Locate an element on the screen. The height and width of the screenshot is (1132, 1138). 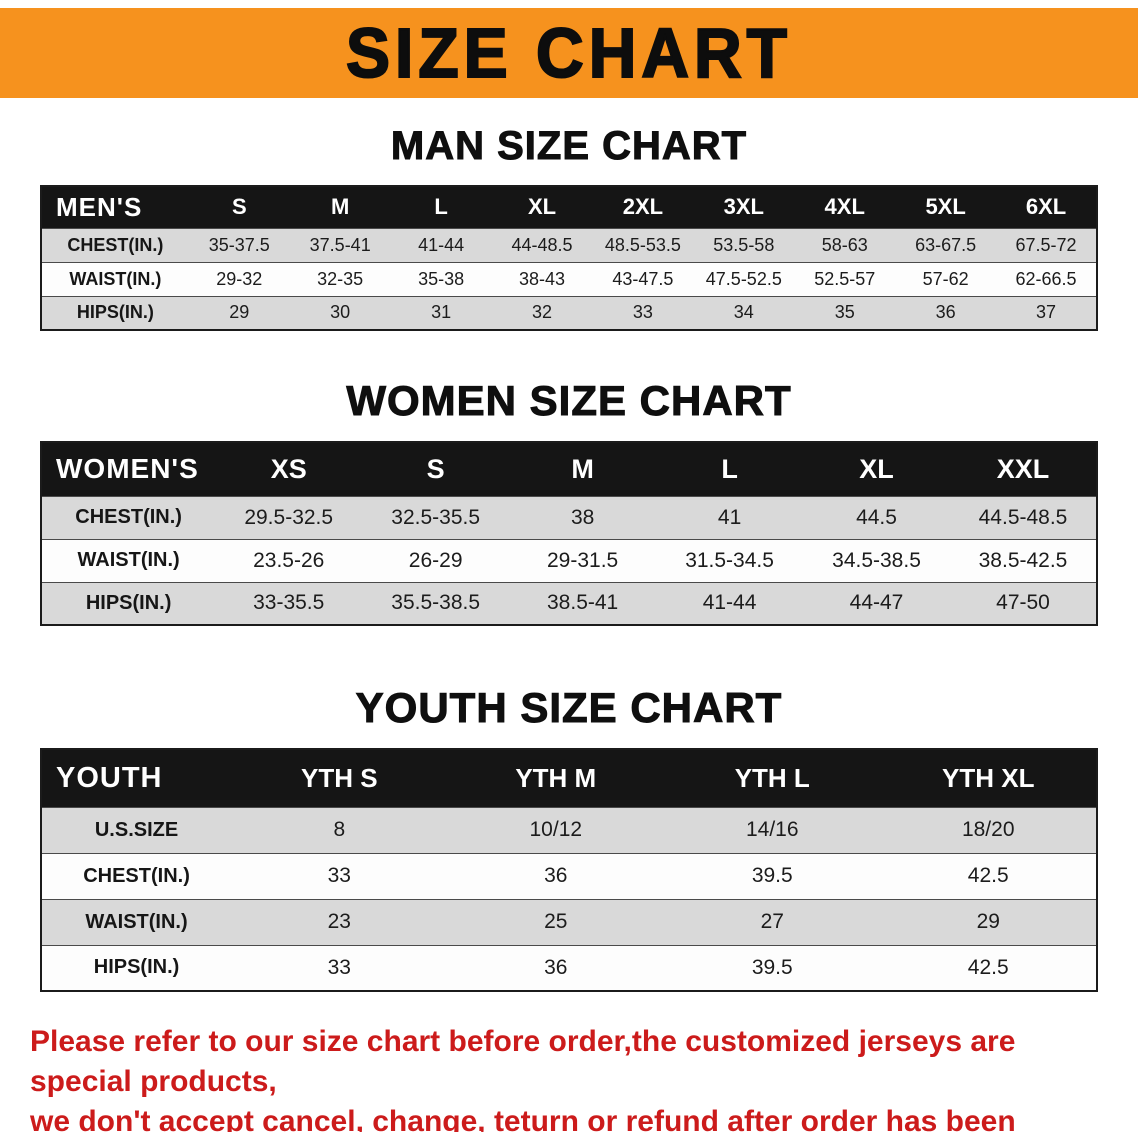
size-value: 35 is located at coordinates (845, 312).